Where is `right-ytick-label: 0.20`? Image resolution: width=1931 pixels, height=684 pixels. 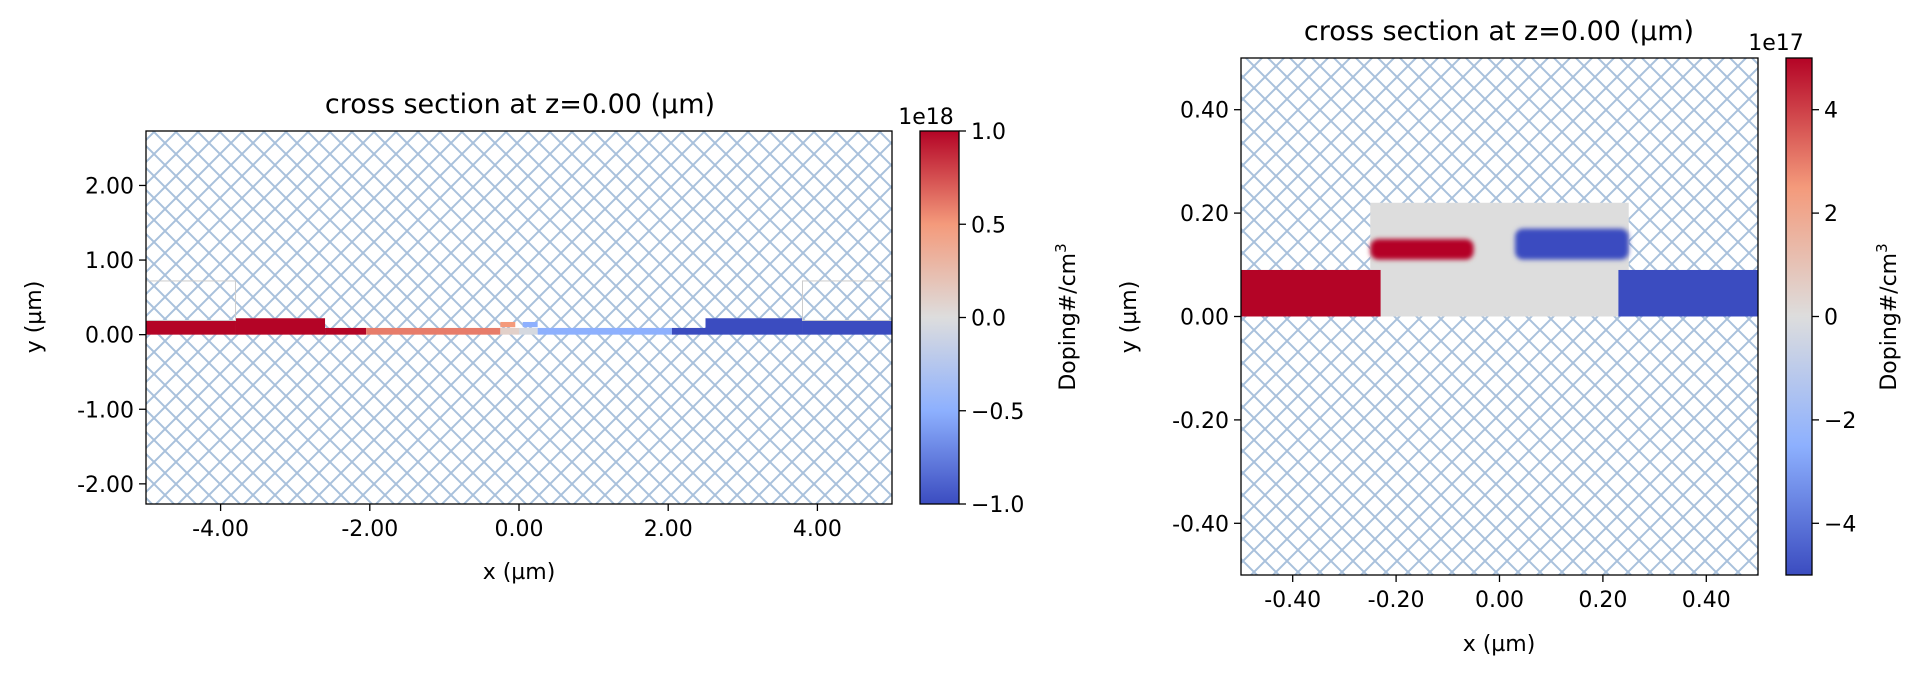
right-ytick-label: 0.20 is located at coordinates (1204, 214).